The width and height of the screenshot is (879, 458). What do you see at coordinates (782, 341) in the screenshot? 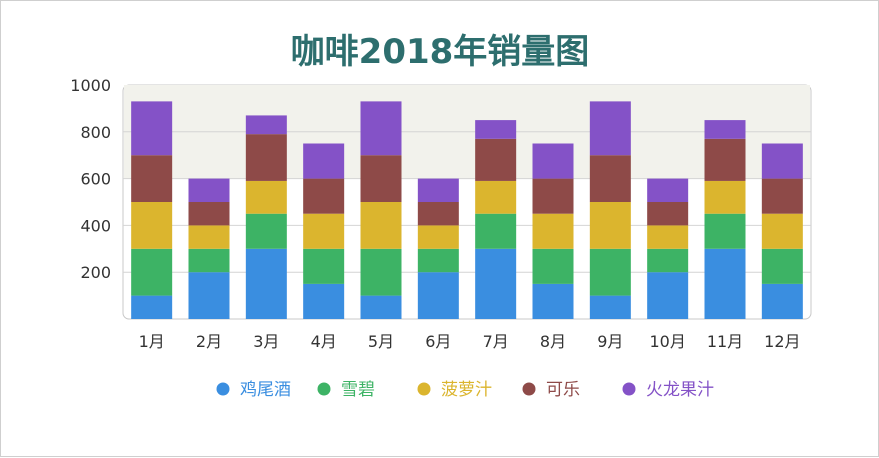
I see `x-tick-label: 12月` at bounding box center [782, 341].